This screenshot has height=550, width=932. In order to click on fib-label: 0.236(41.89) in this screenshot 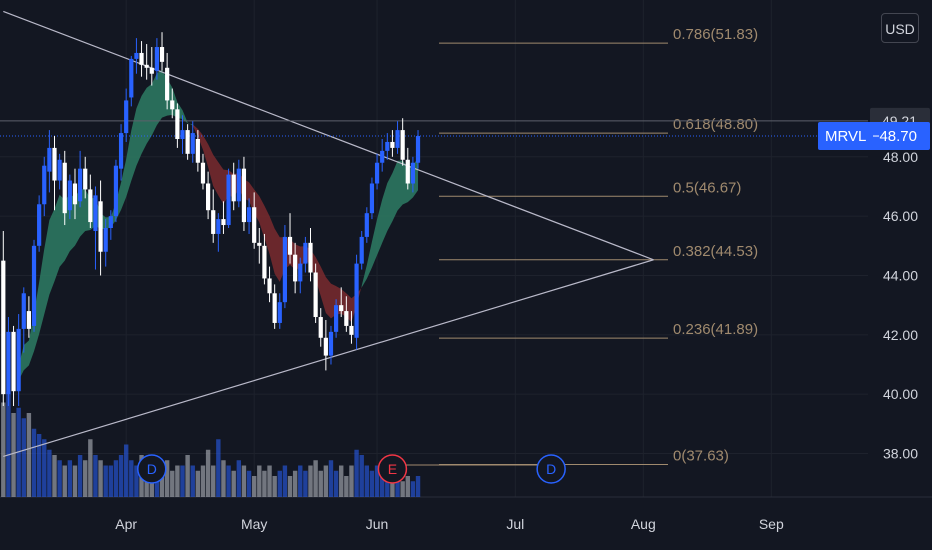, I will do `click(715, 329)`.